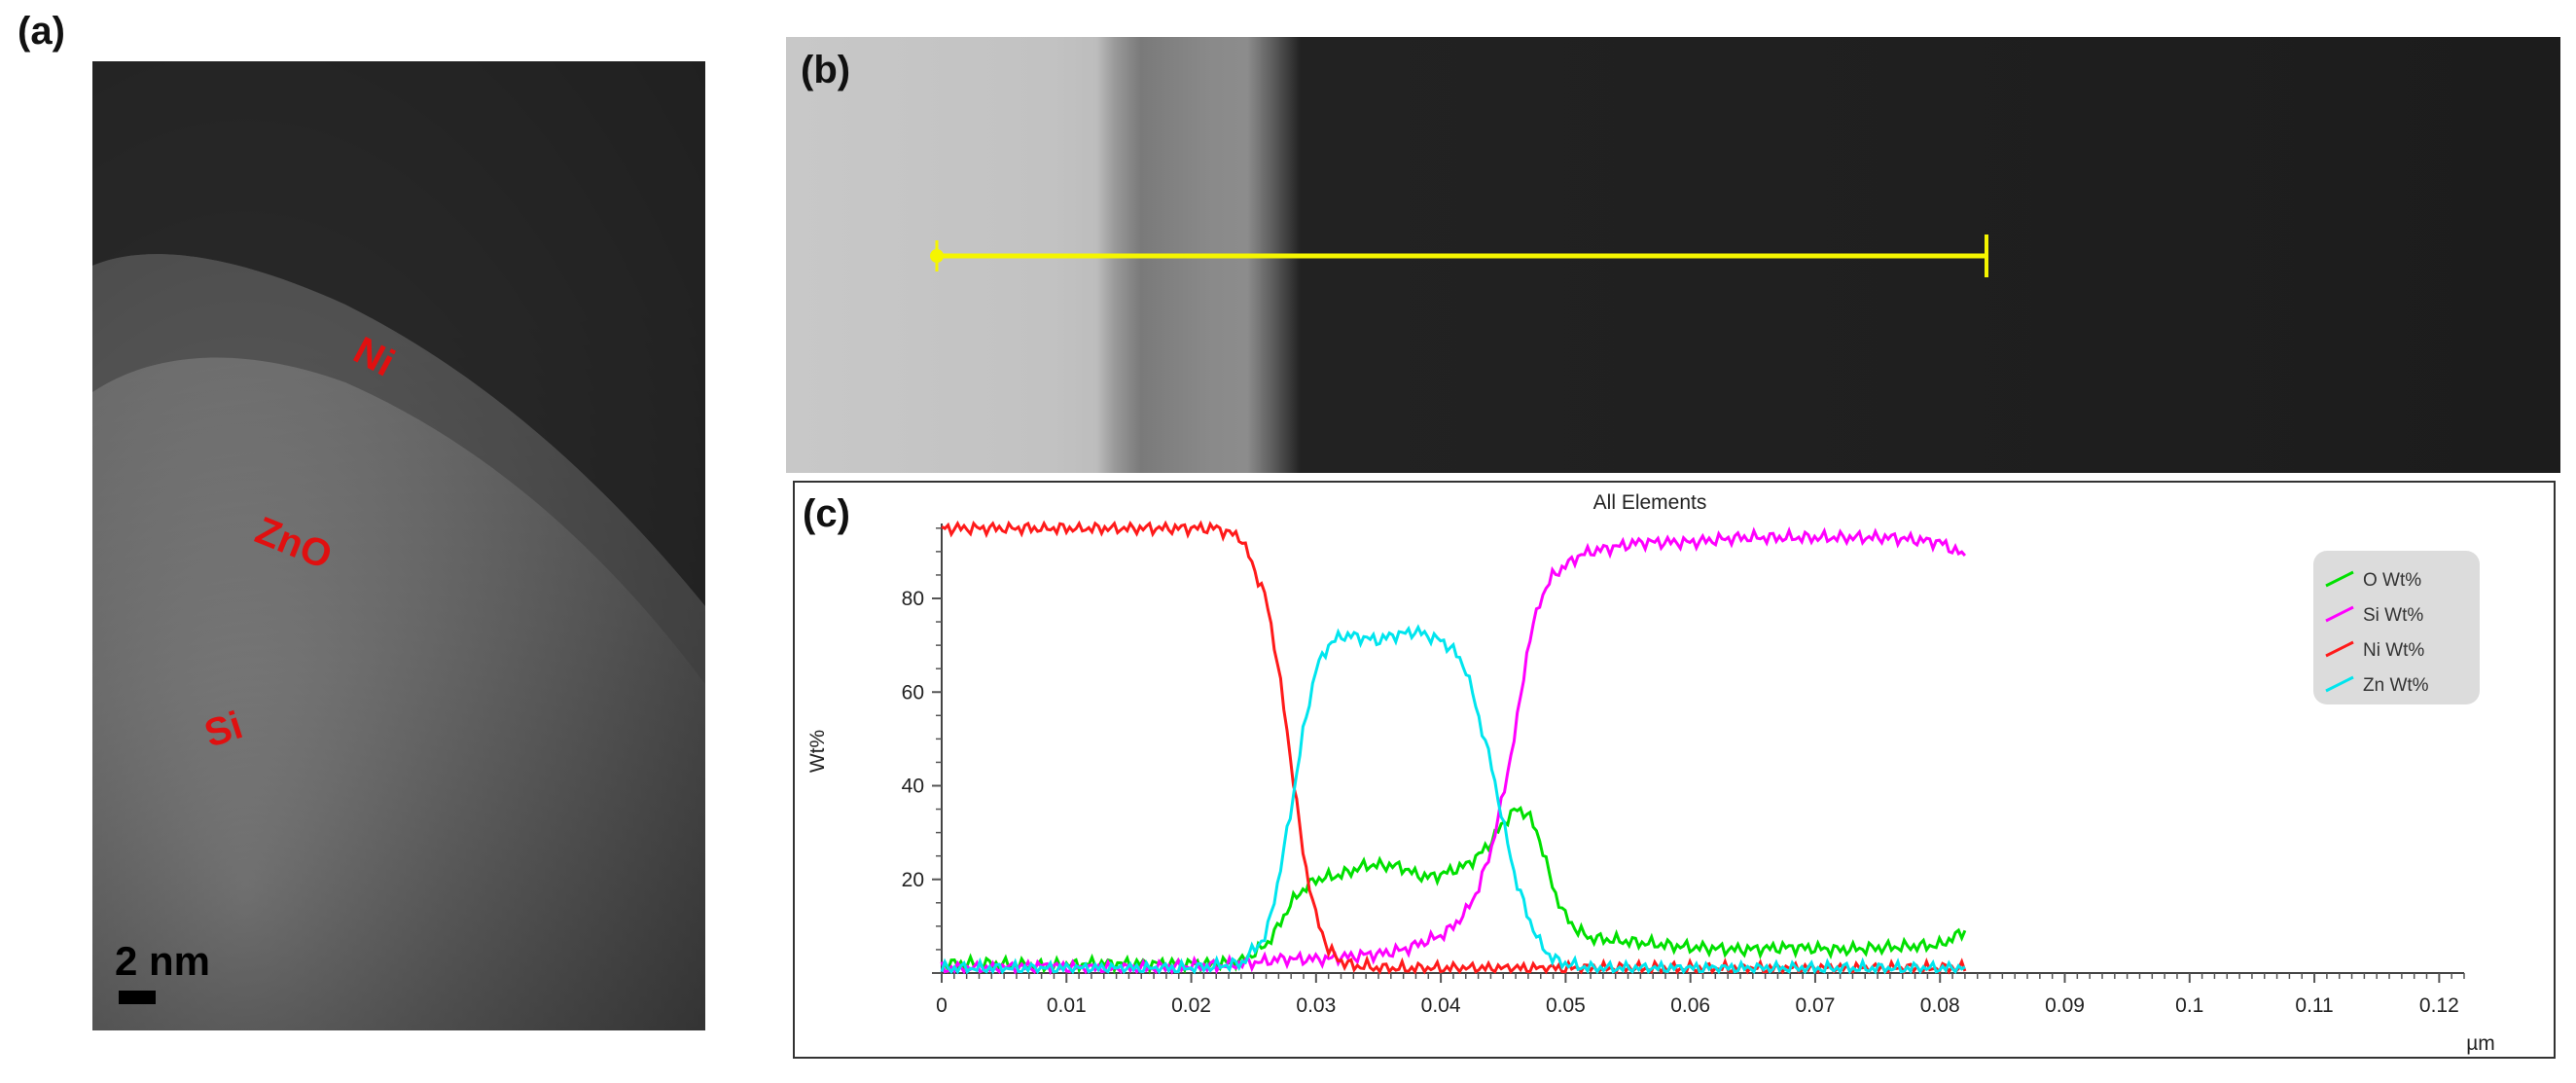  I want to click on chart-xlabel: µm, so click(2480, 1043).